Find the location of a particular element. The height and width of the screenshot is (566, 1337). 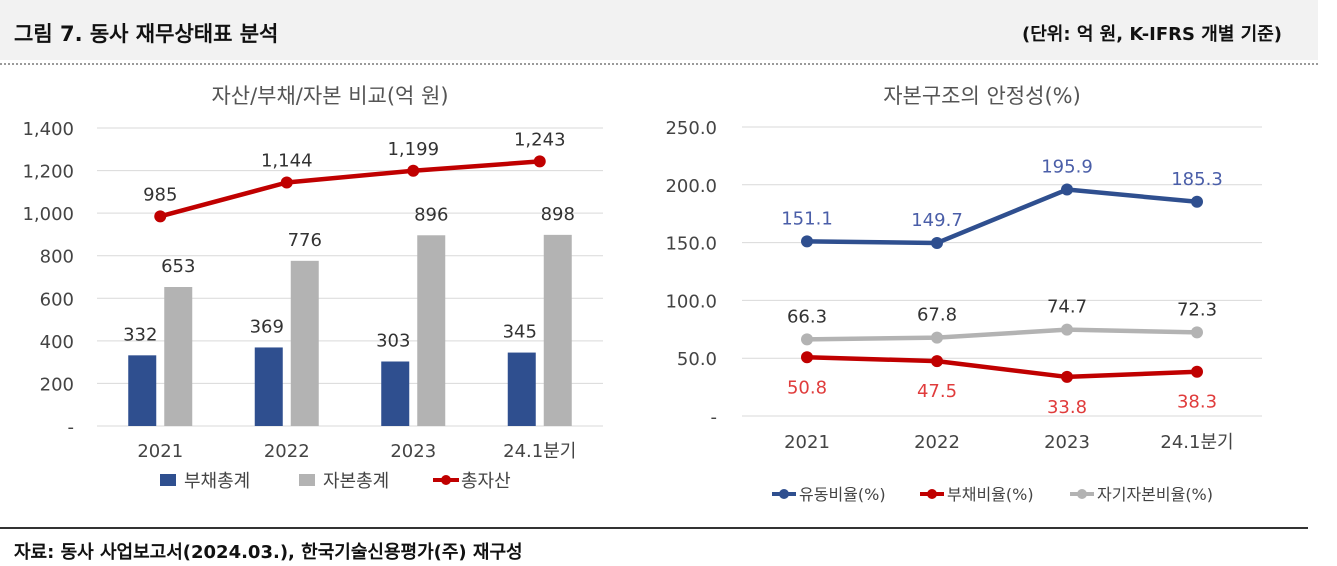

chart2-y-tick: 250.0 is located at coordinates (691, 128).